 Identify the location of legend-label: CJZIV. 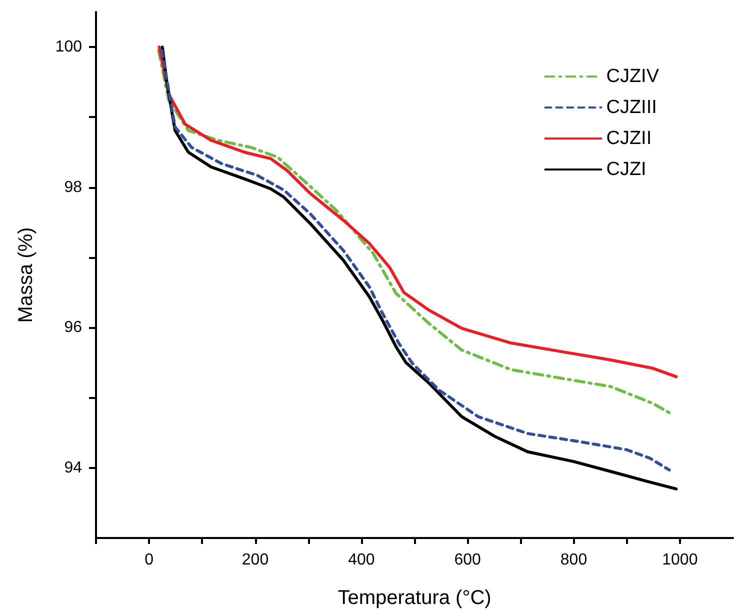
(633, 76).